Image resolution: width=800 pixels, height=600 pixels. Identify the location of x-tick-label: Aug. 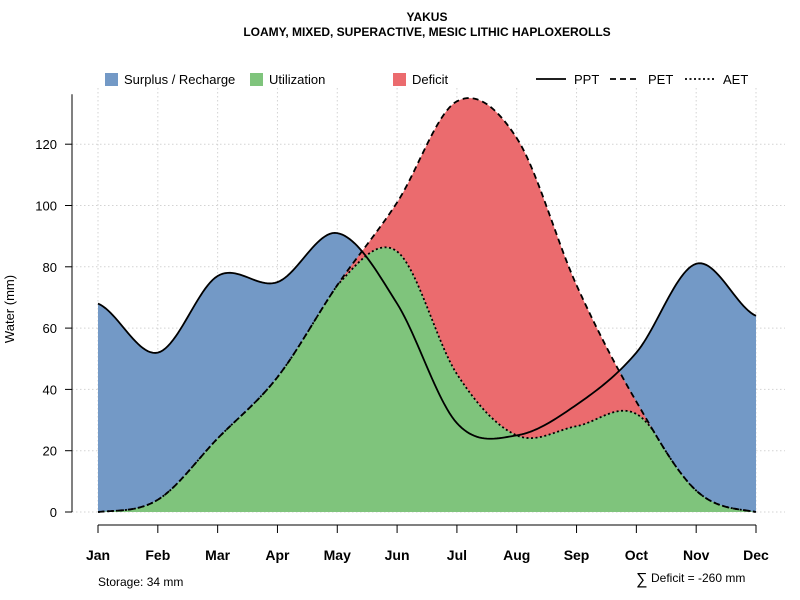
(516, 555).